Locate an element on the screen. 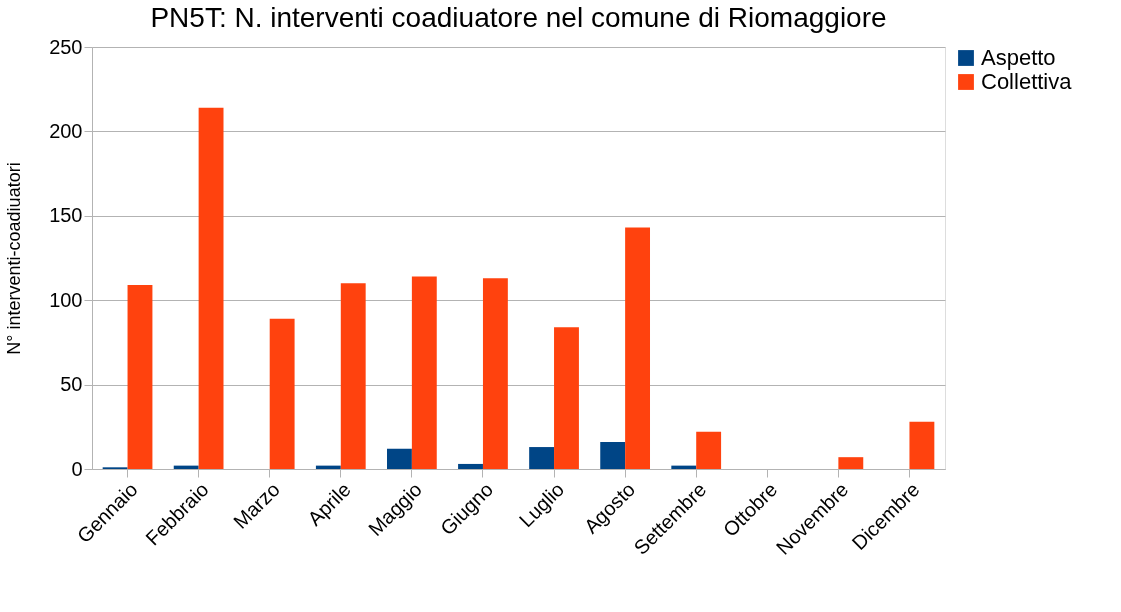  y-tick-label: 150 is located at coordinates (66, 215).